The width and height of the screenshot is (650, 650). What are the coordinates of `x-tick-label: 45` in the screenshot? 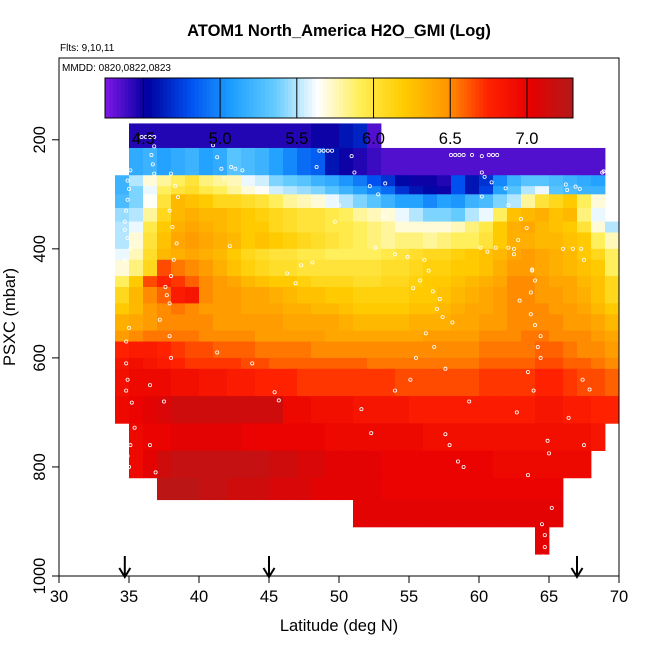 It's located at (269, 597).